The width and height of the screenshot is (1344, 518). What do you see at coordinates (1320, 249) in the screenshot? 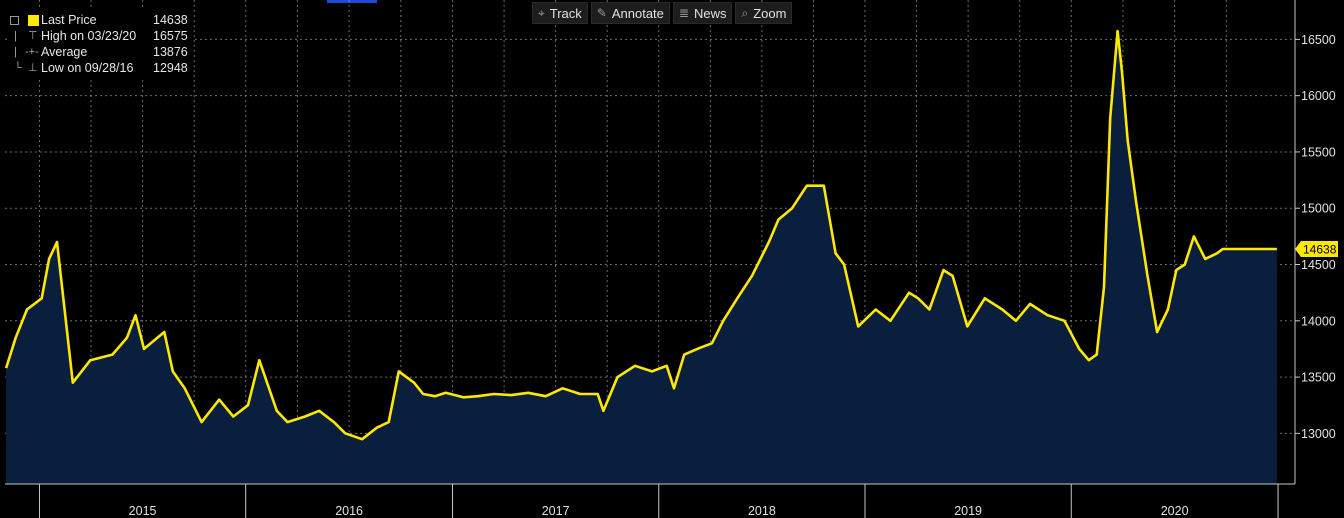
I see `last-price-tag-label: 14638` at bounding box center [1320, 249].